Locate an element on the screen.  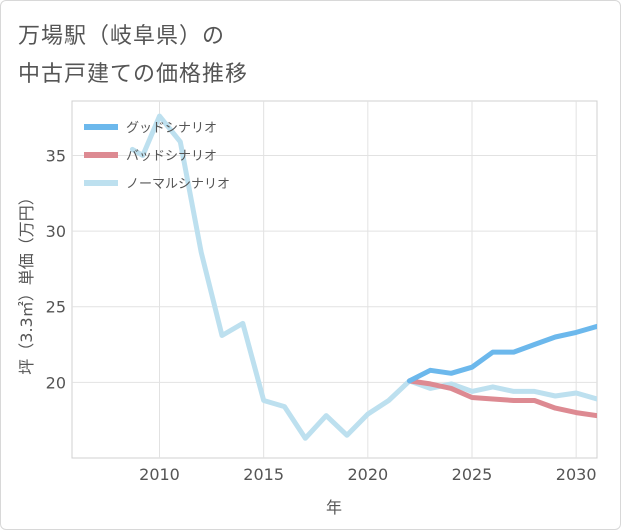
x-tick-label: 2025 is located at coordinates (472, 474).